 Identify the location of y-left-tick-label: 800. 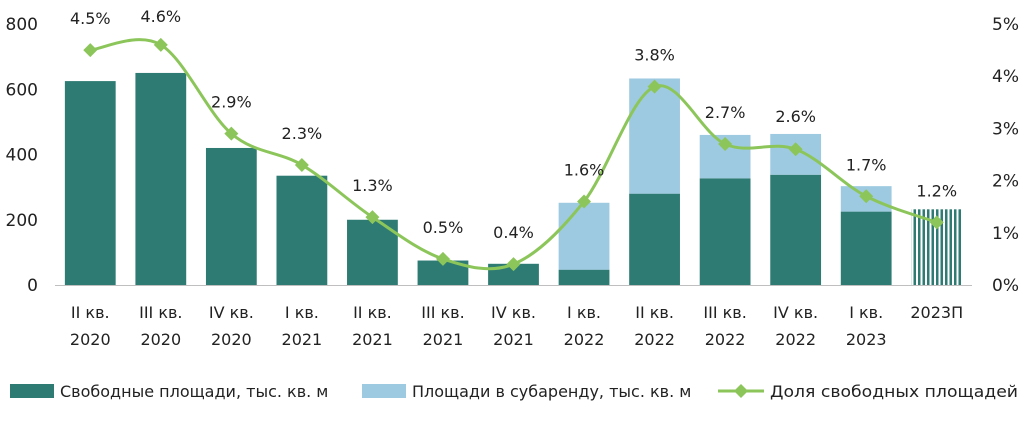
(22, 25).